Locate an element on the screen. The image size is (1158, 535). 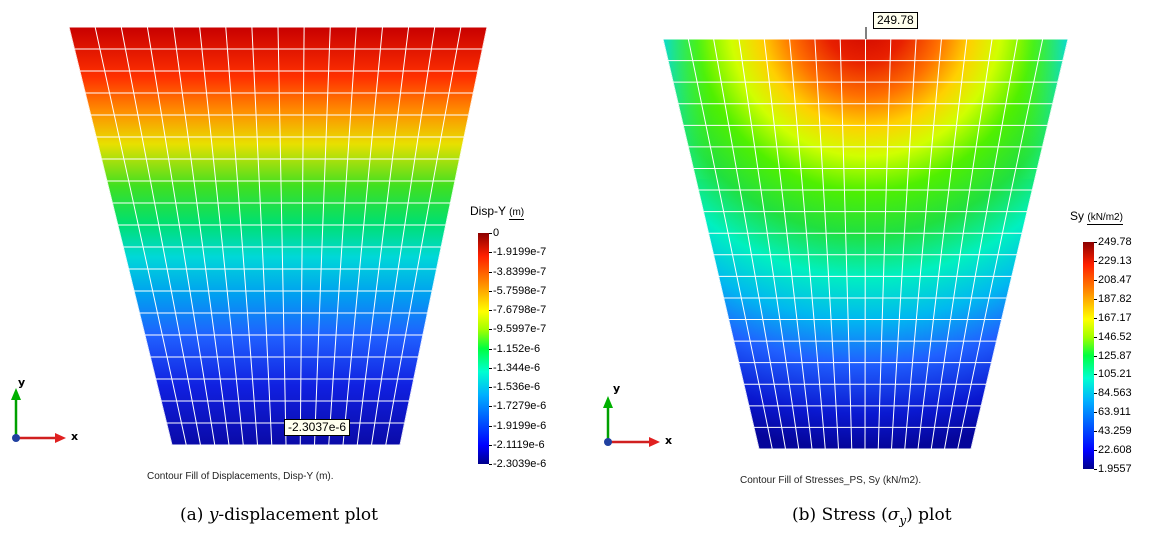
legend-title-text: Sy is located at coordinates (1077, 216).